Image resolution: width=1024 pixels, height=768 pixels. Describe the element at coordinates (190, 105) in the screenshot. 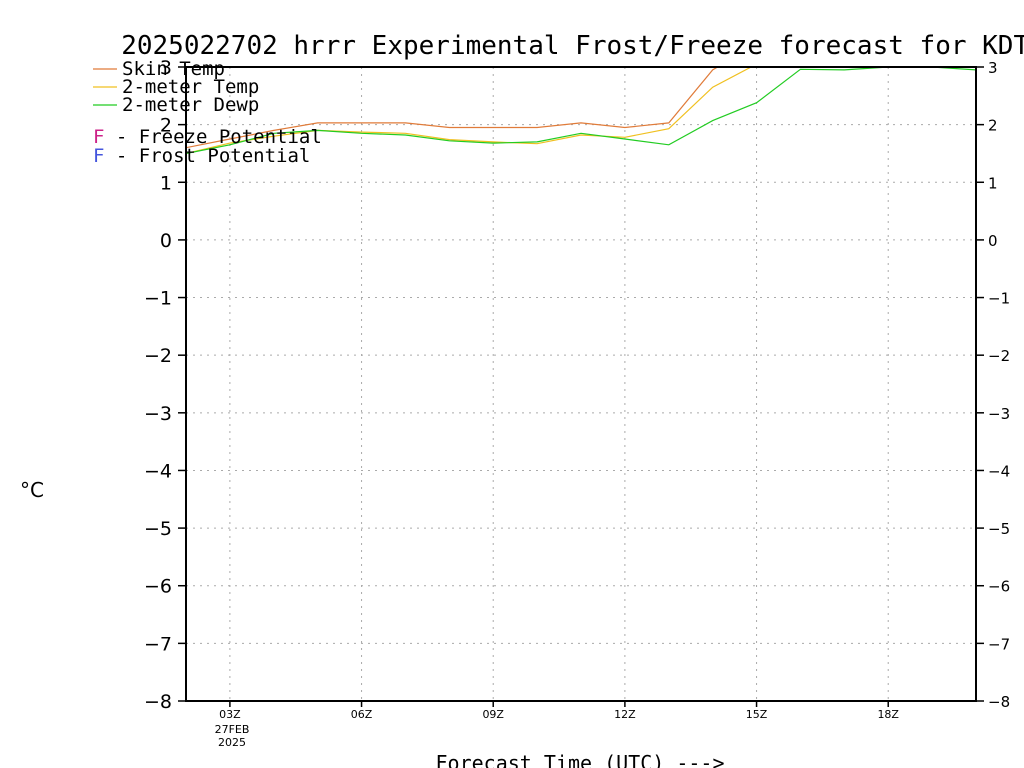

I see `legend-label: 2-meter Dewp` at that location.